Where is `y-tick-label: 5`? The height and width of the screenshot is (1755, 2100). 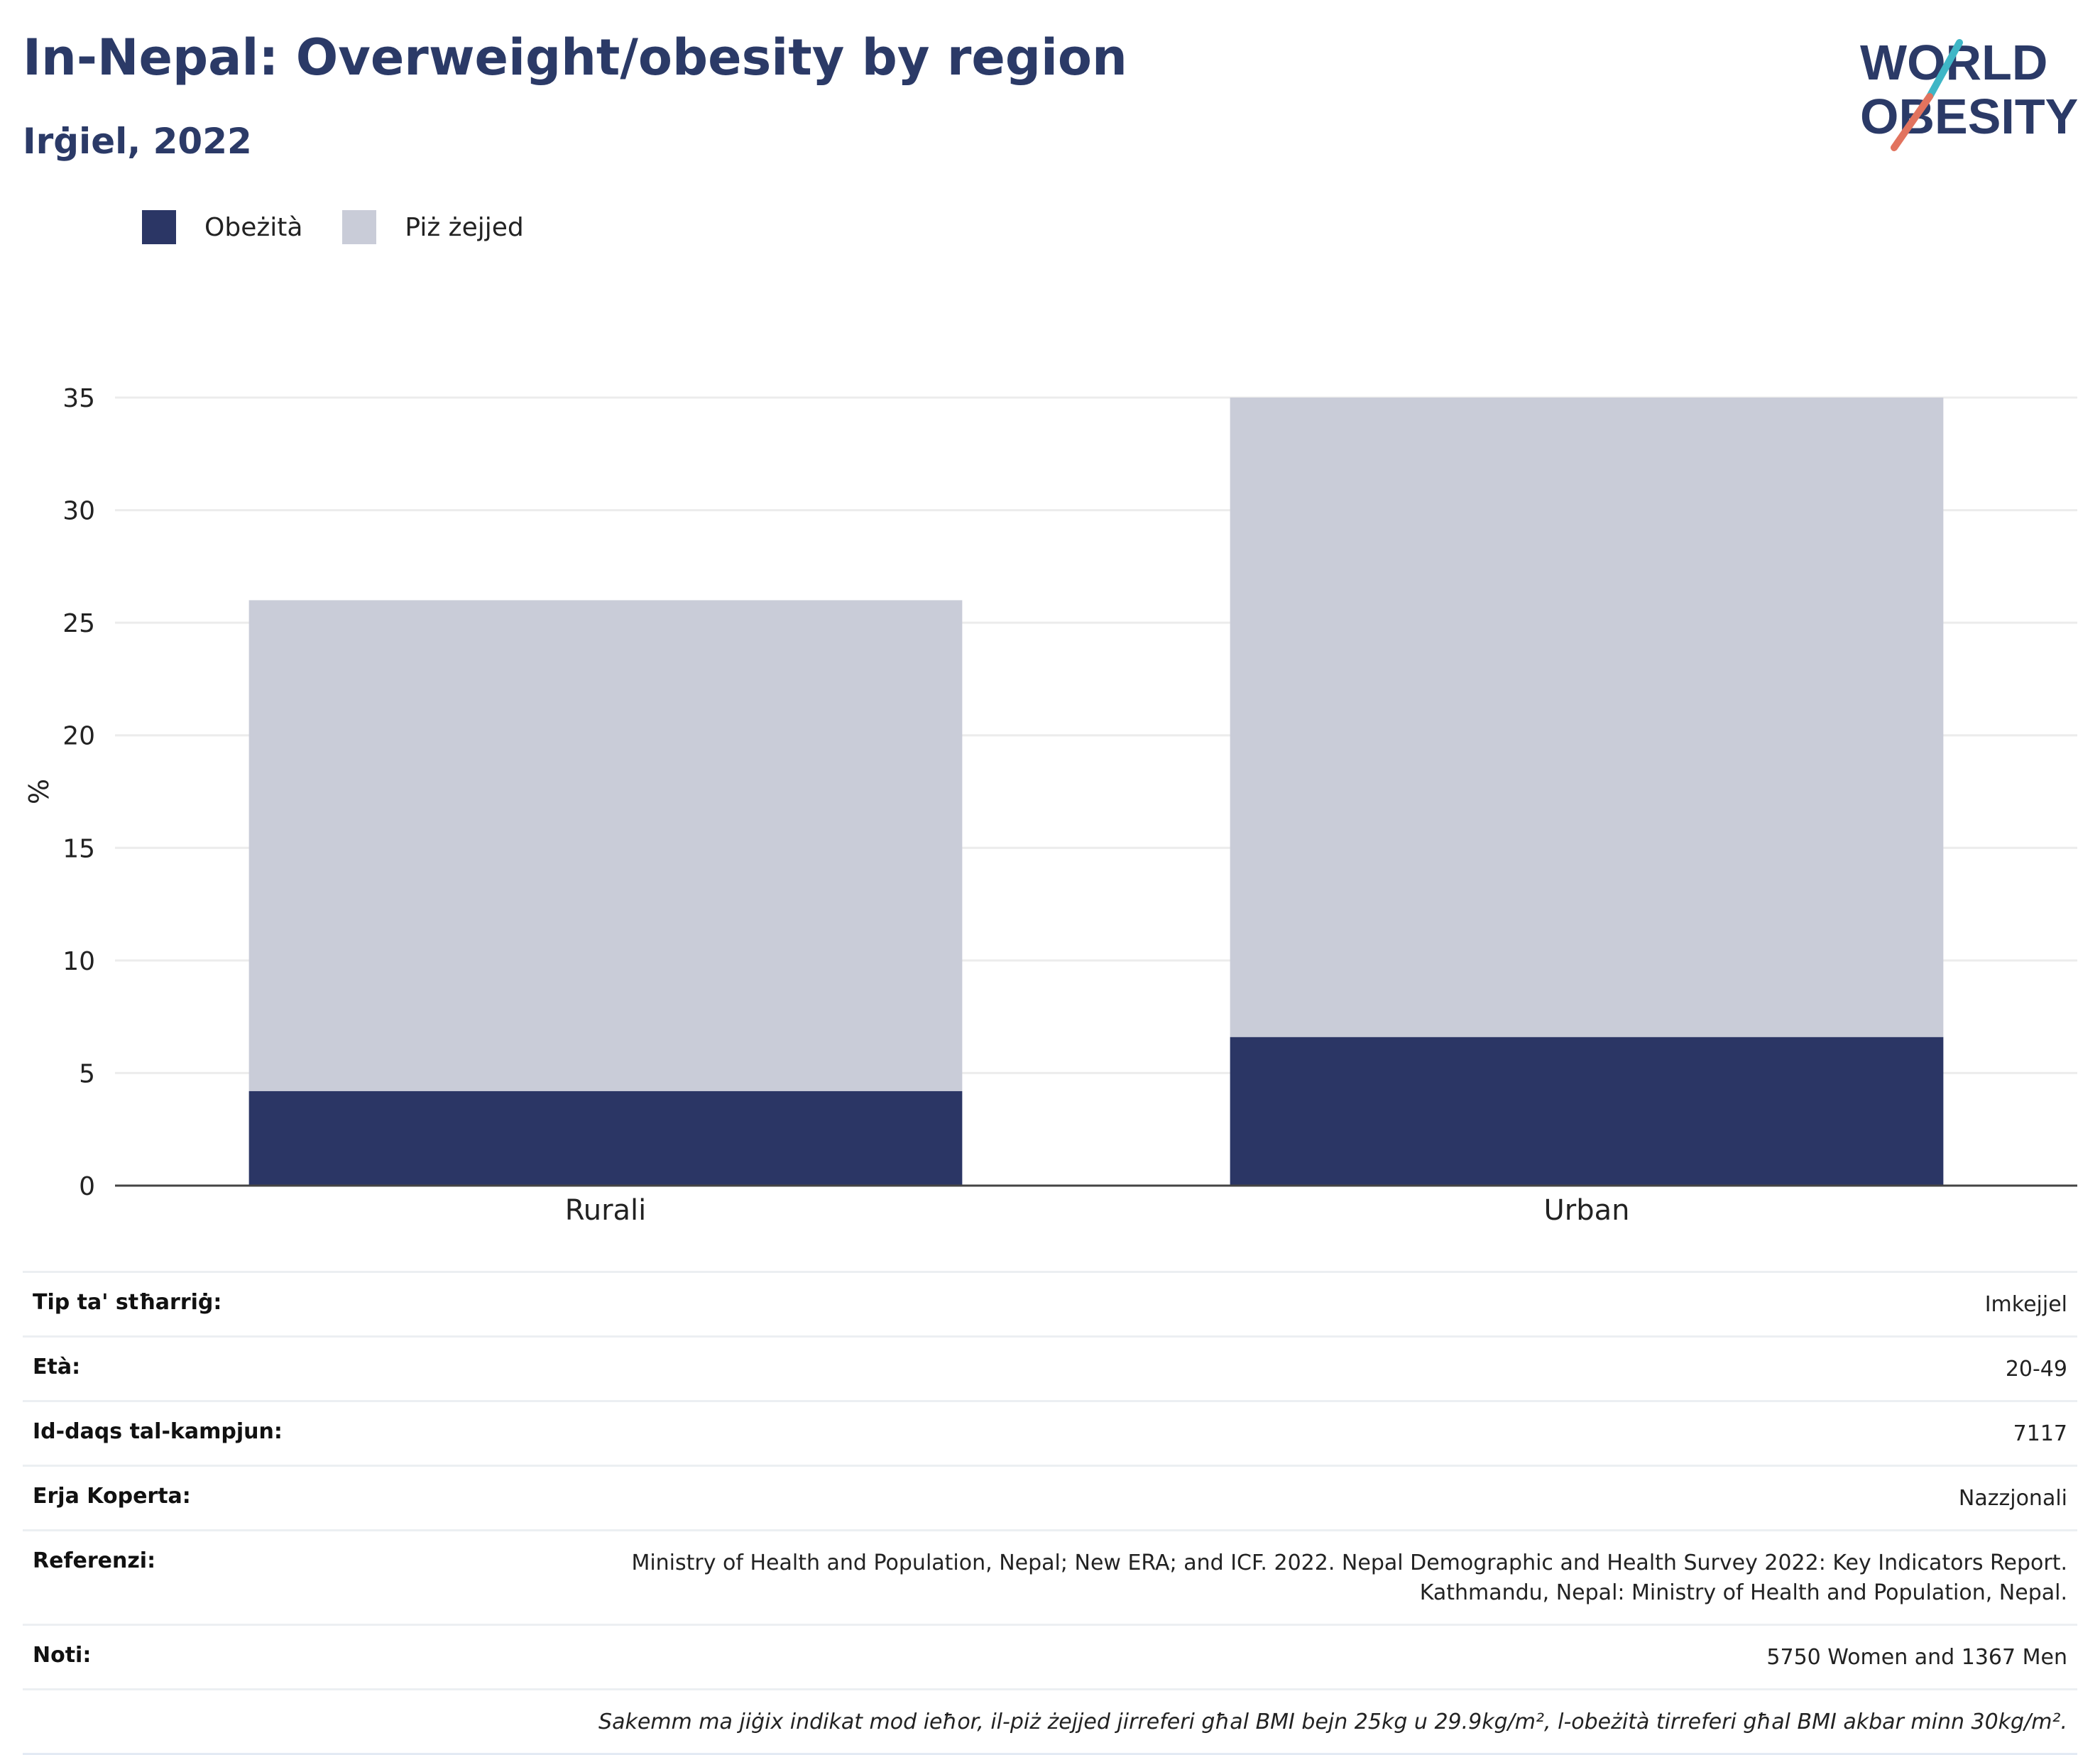
y-tick-label: 5 is located at coordinates (87, 1073).